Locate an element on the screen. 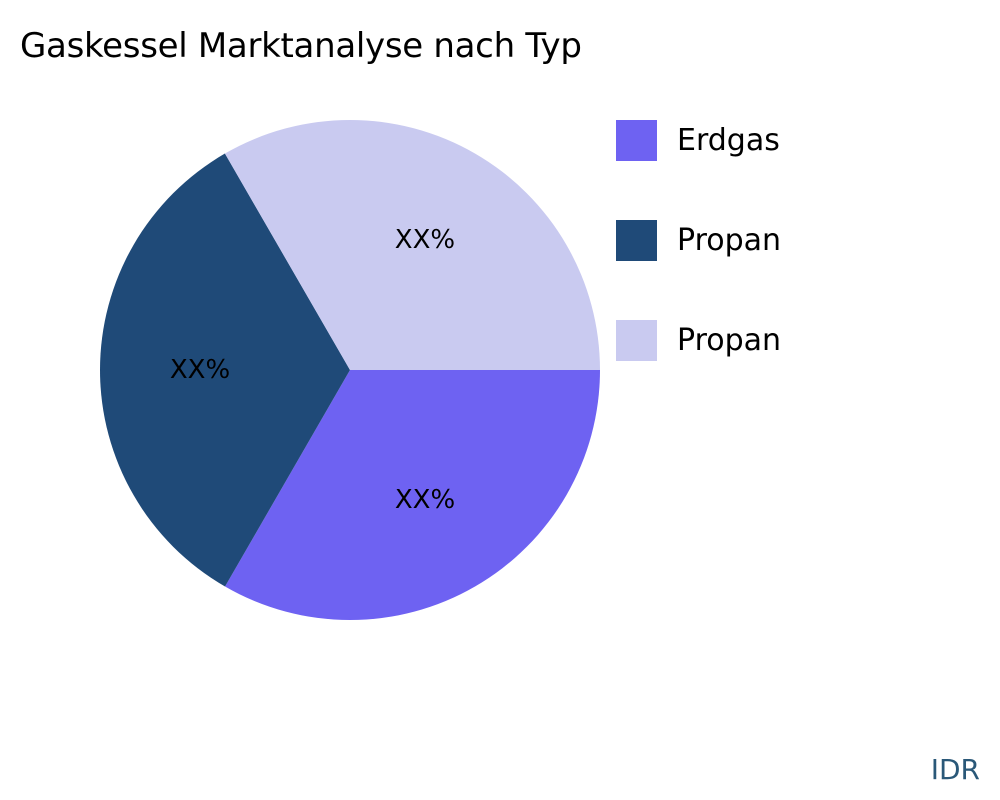 The height and width of the screenshot is (800, 1000). slice-data-label-3: XX% is located at coordinates (425, 240).